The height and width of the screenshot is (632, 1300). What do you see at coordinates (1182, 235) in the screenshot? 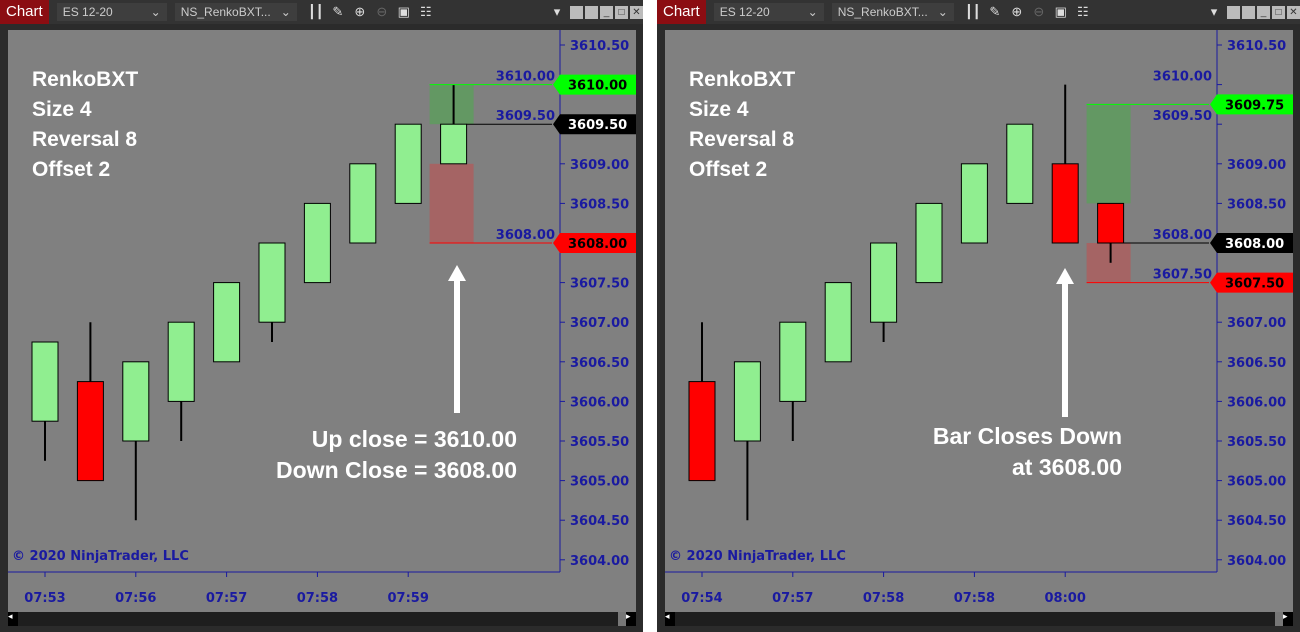
I see `price-tick-label: 3608.00` at bounding box center [1182, 235].